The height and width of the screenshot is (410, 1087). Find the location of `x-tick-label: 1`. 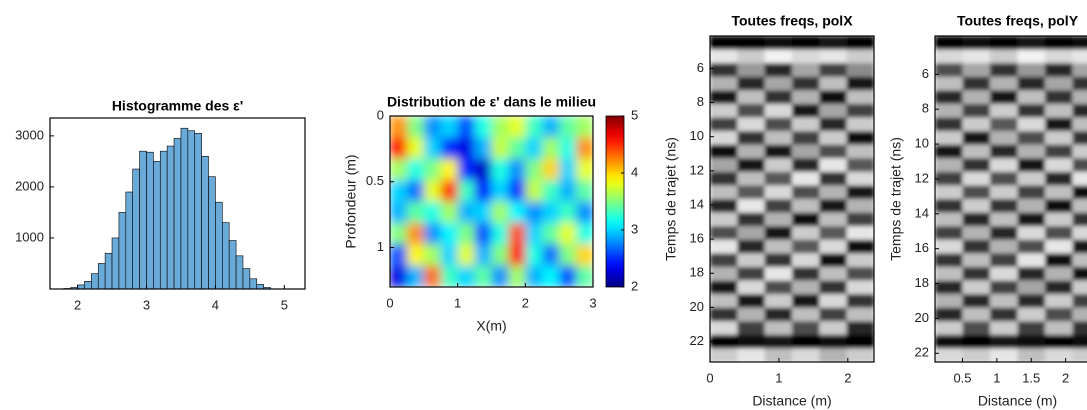

x-tick-label: 1 is located at coordinates (457, 302).